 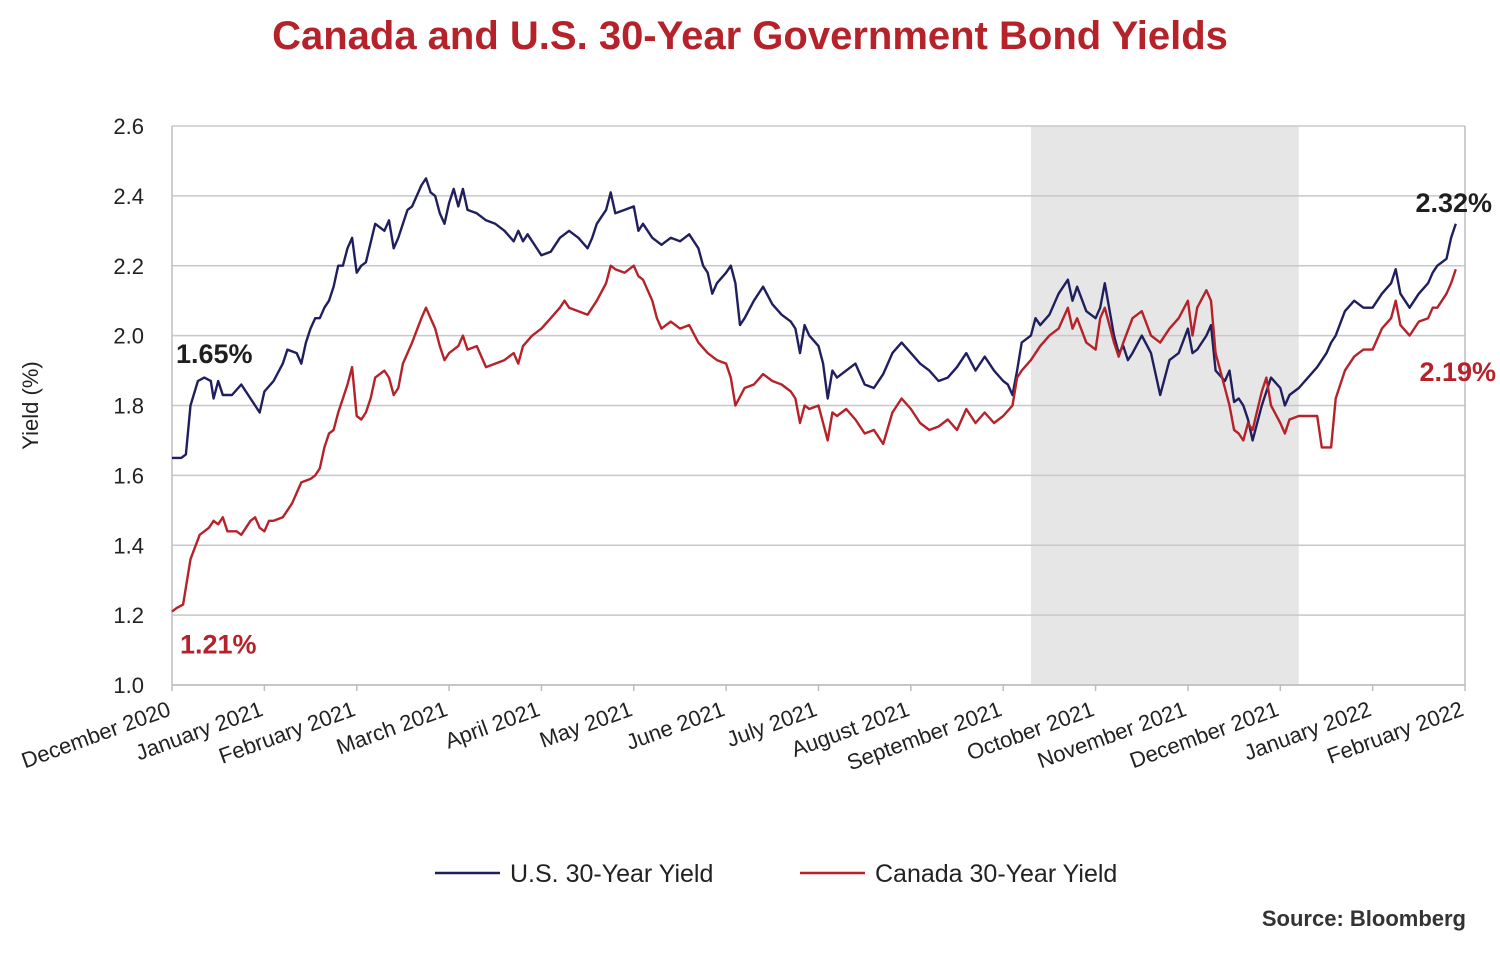 What do you see at coordinates (675, 725) in the screenshot?
I see `x-tick-label: June 2021` at bounding box center [675, 725].